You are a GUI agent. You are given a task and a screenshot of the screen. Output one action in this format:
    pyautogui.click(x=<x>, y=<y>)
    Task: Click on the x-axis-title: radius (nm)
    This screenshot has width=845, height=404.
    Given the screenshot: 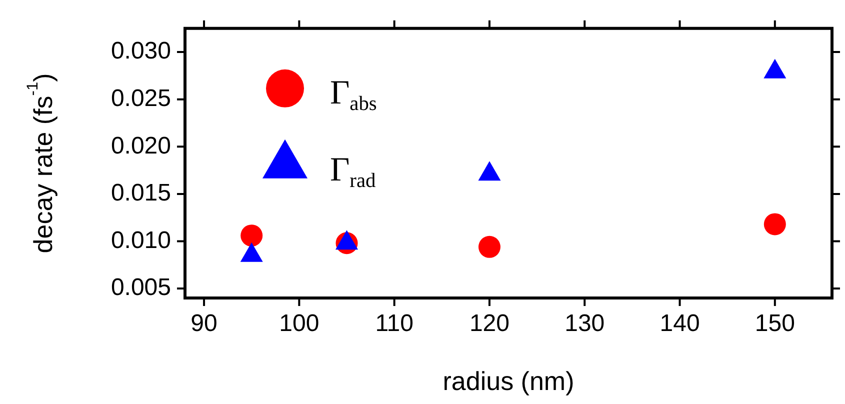 What is the action you would take?
    pyautogui.click(x=508, y=381)
    